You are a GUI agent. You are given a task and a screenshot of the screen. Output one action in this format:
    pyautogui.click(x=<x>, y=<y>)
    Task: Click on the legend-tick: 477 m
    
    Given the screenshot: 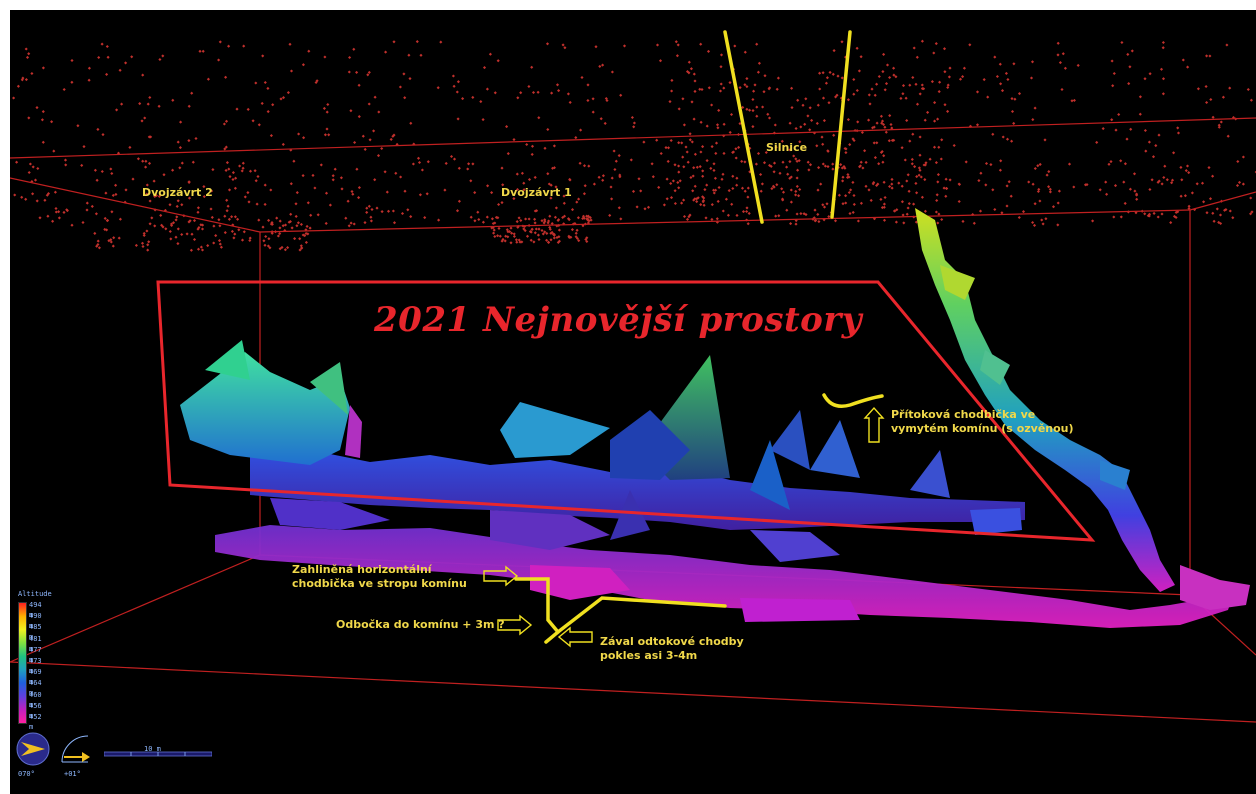 What is the action you would take?
    pyautogui.click(x=35, y=654)
    